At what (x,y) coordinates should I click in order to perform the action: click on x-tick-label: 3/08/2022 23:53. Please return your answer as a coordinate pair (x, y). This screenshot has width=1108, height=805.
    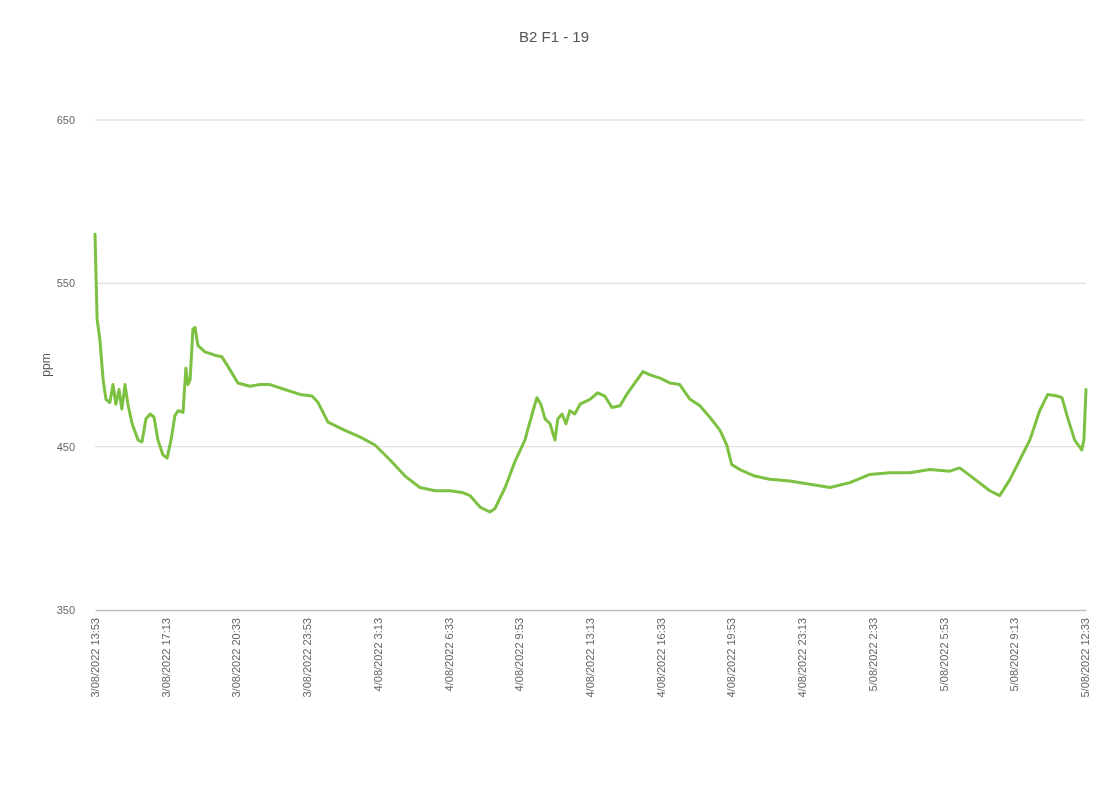
    Looking at the image, I should click on (307, 658).